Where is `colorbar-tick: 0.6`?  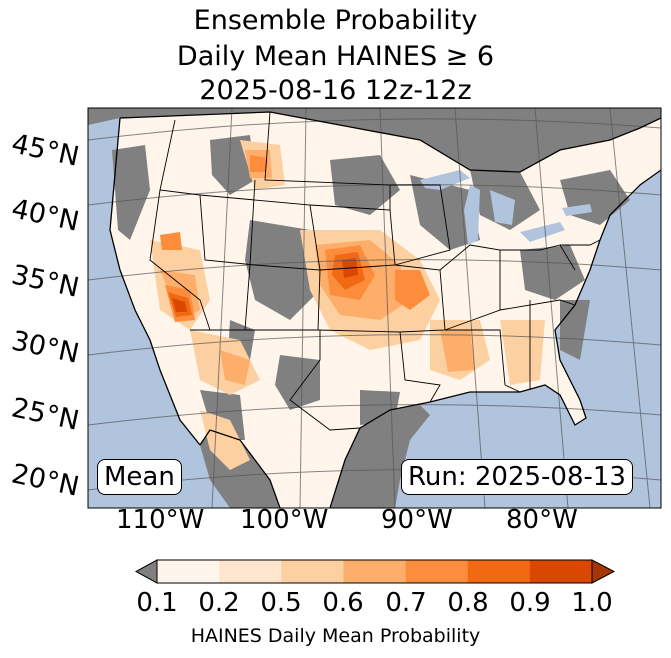 colorbar-tick: 0.6 is located at coordinates (343, 603).